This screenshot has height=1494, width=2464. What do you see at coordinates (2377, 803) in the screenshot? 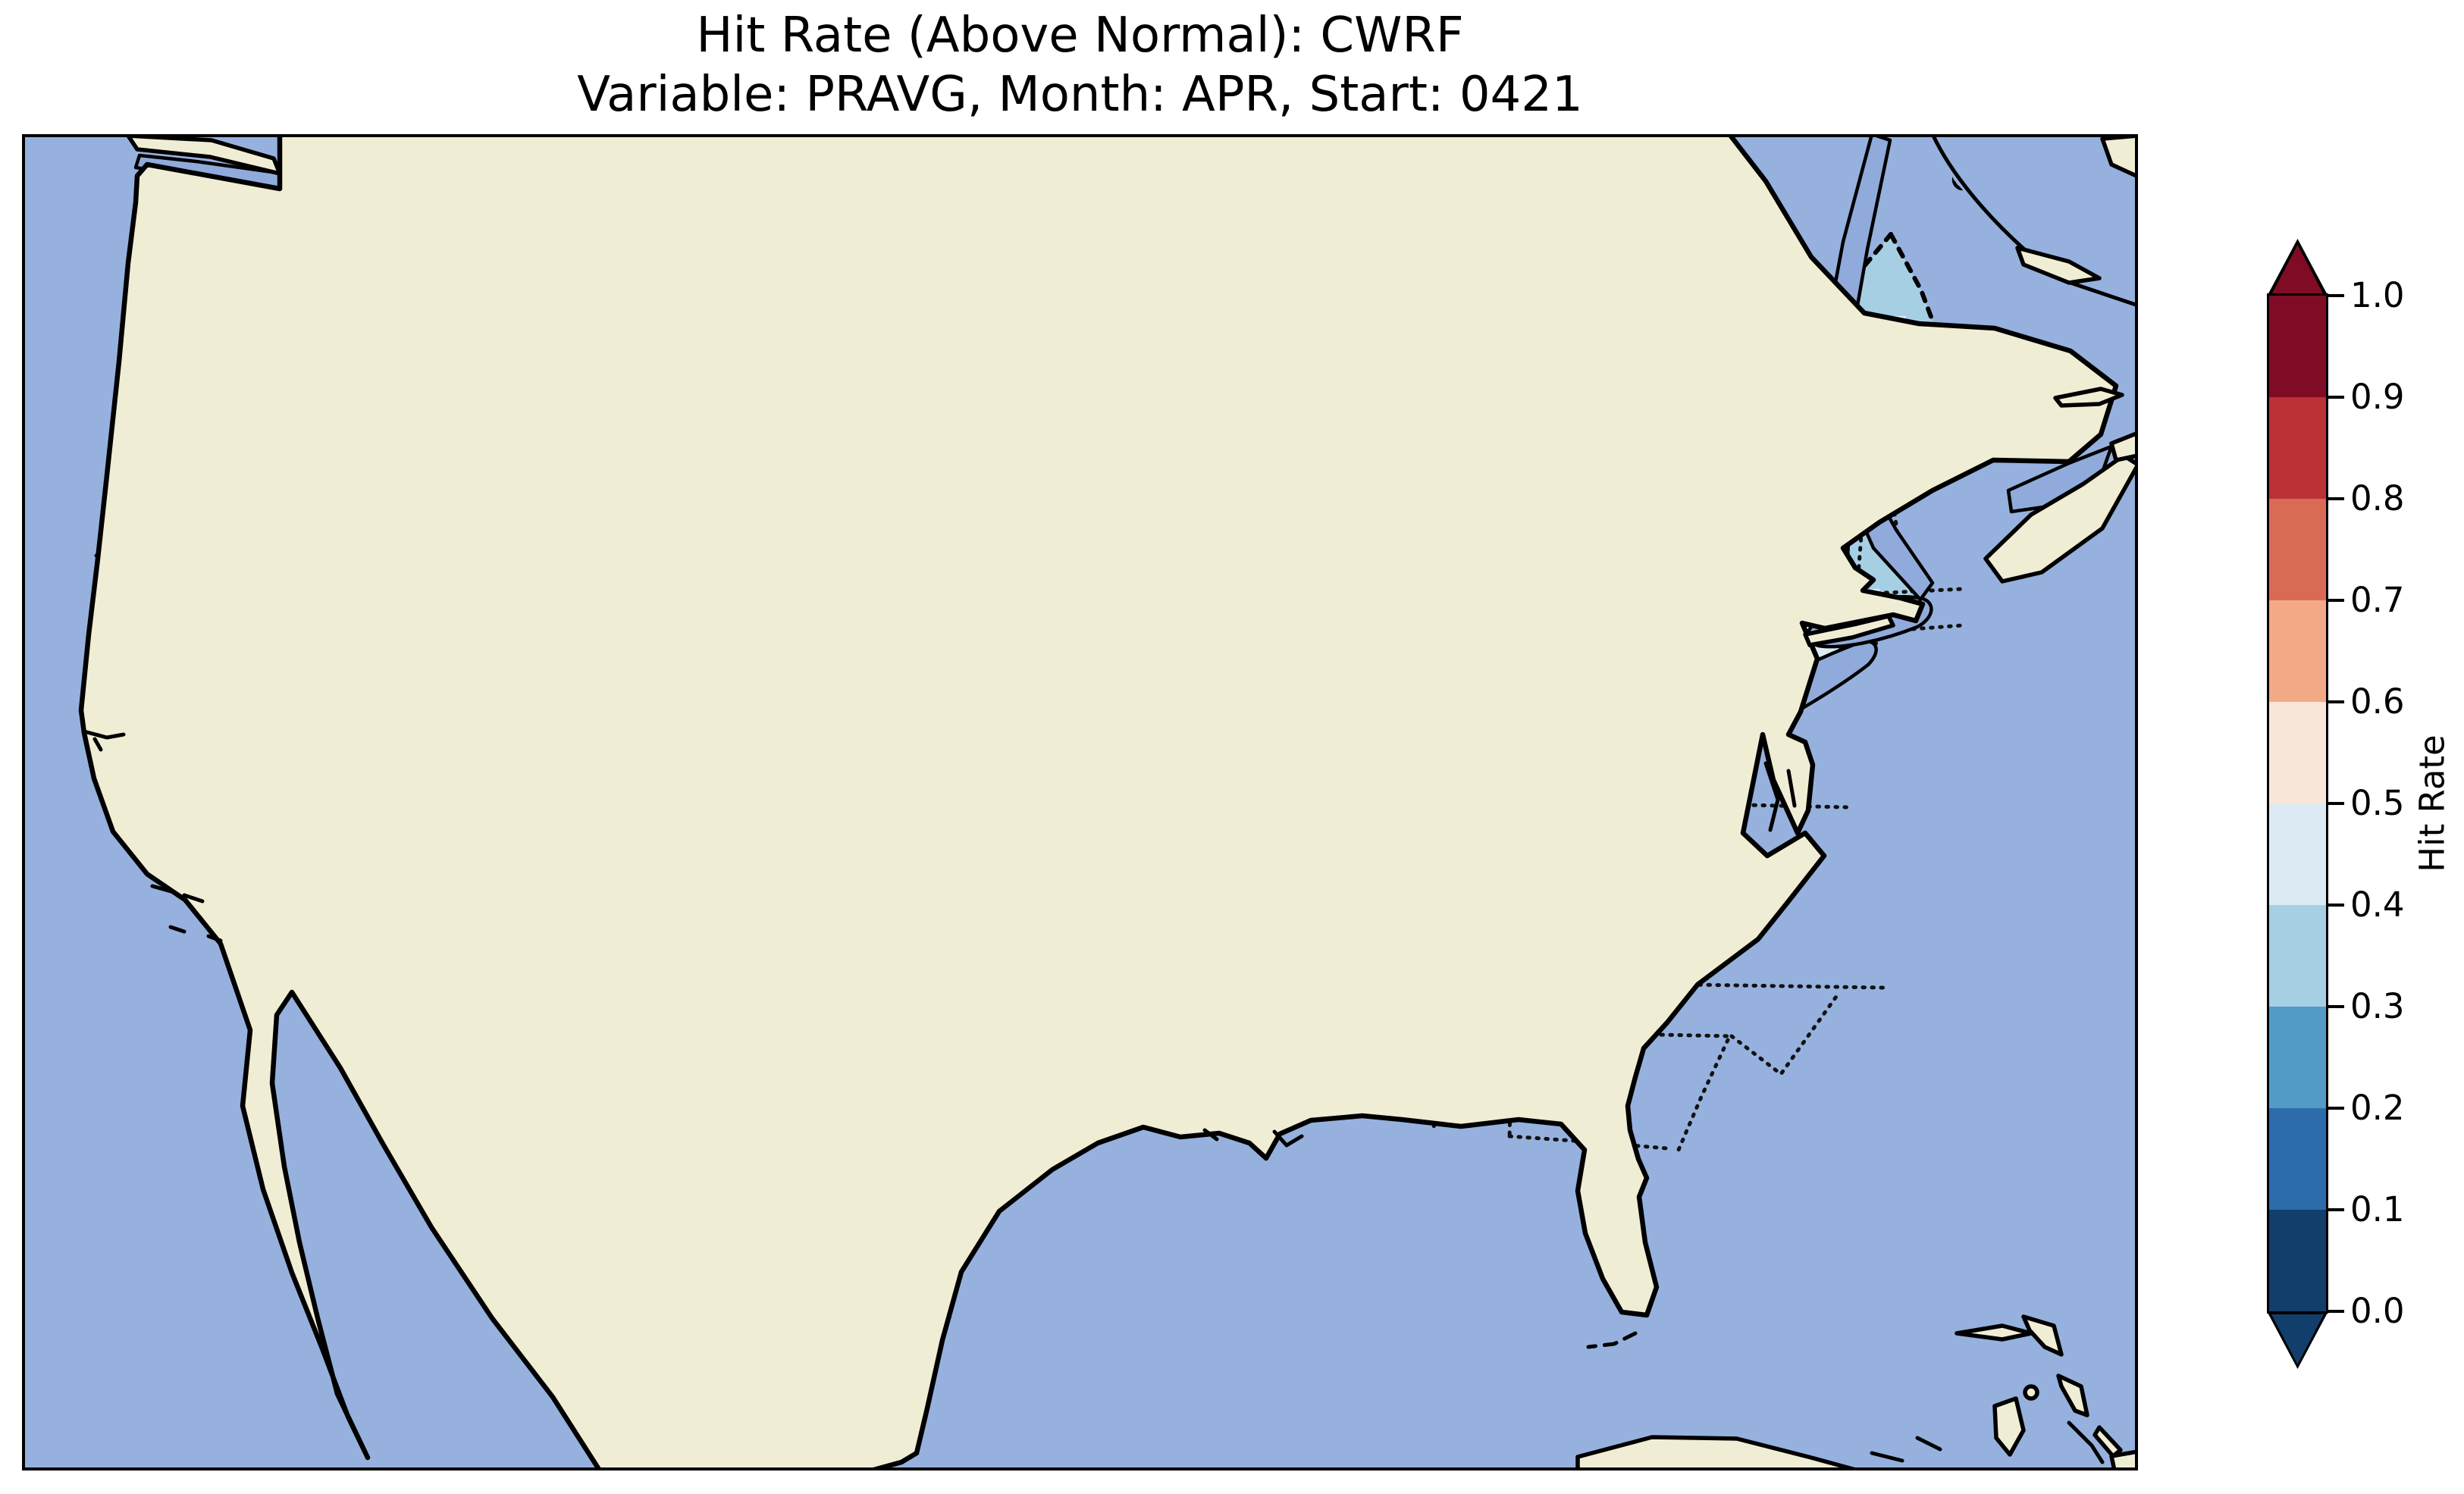
I see `colorbar-tick-label: 0.5` at bounding box center [2377, 803].